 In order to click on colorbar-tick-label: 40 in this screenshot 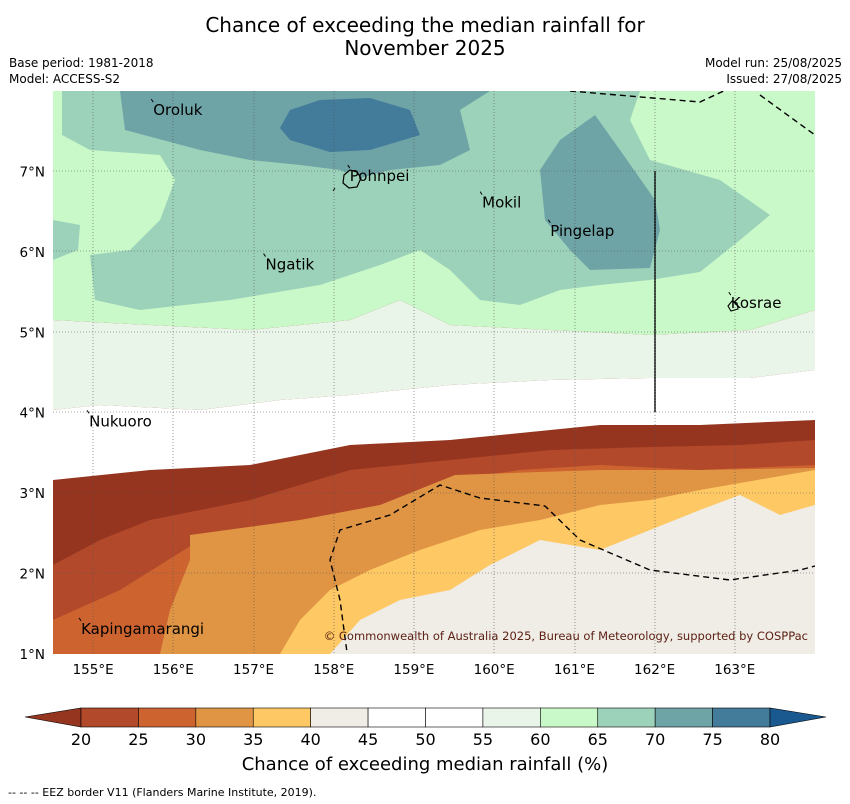, I will do `click(310, 739)`.